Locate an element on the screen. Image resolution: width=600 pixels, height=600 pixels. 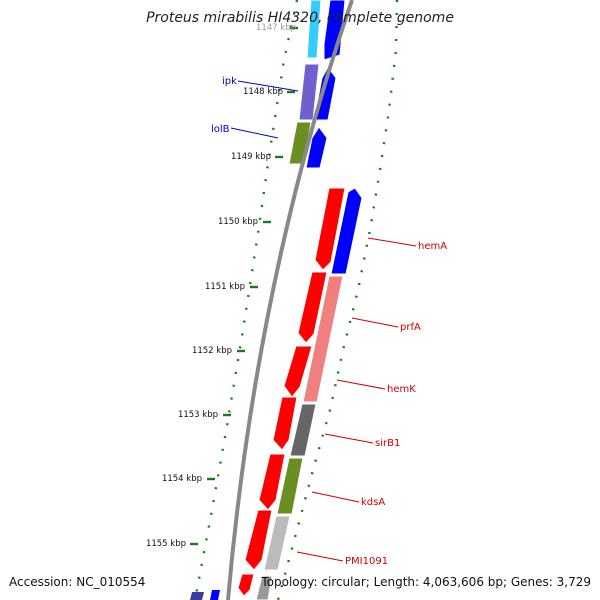
tick-label: 1152 kbp is located at coordinates (212, 351).